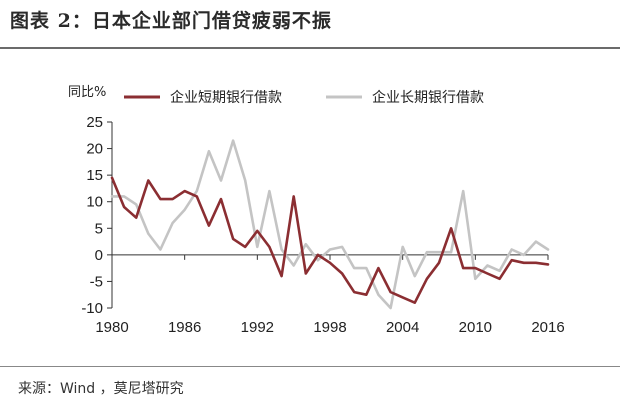 This screenshot has width=620, height=410. Describe the element at coordinates (310, 366) in the screenshot. I see `footer-divider` at that location.